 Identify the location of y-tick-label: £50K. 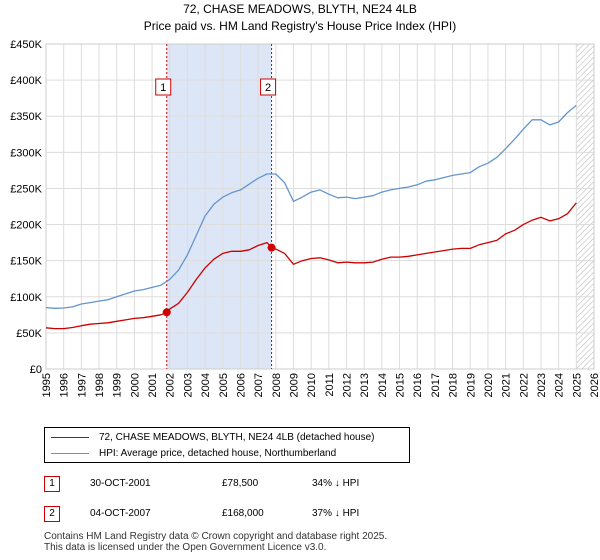
(29, 334).